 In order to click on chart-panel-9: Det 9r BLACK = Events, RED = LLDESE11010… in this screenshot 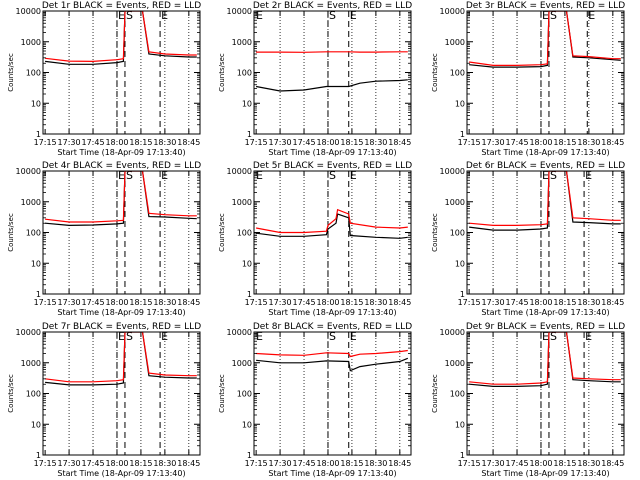, I will do `click(528, 400)`.